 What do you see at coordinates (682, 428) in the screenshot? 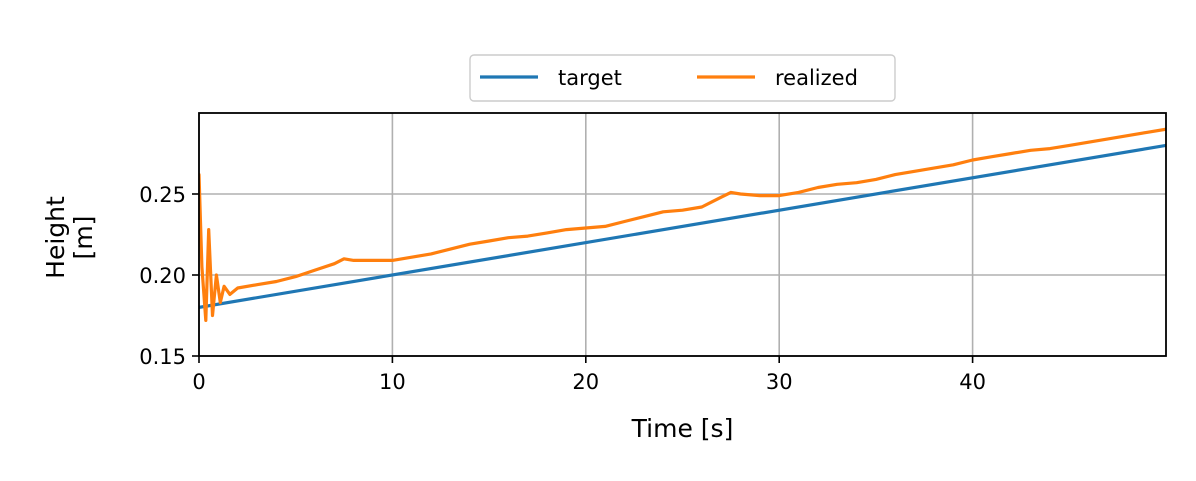
I see `x-axis-label: Time [s]` at bounding box center [682, 428].